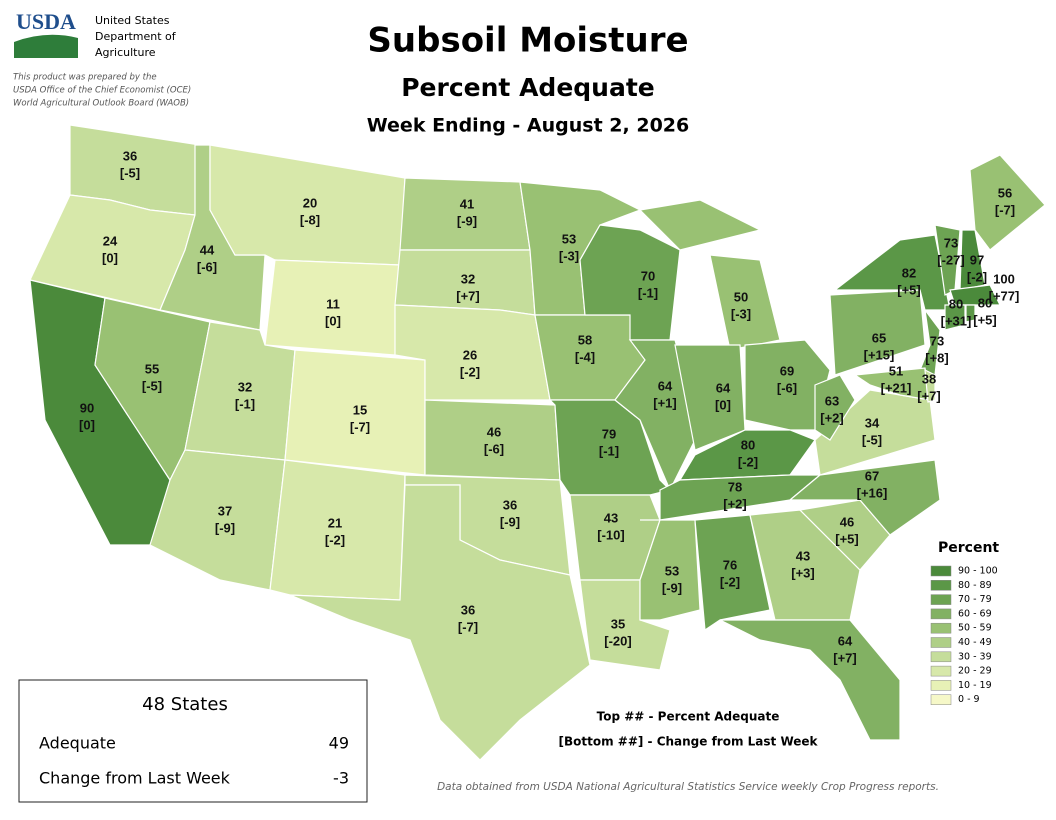 The height and width of the screenshot is (820, 1056). Describe the element at coordinates (193, 741) in the screenshot. I see `summary-box` at that location.